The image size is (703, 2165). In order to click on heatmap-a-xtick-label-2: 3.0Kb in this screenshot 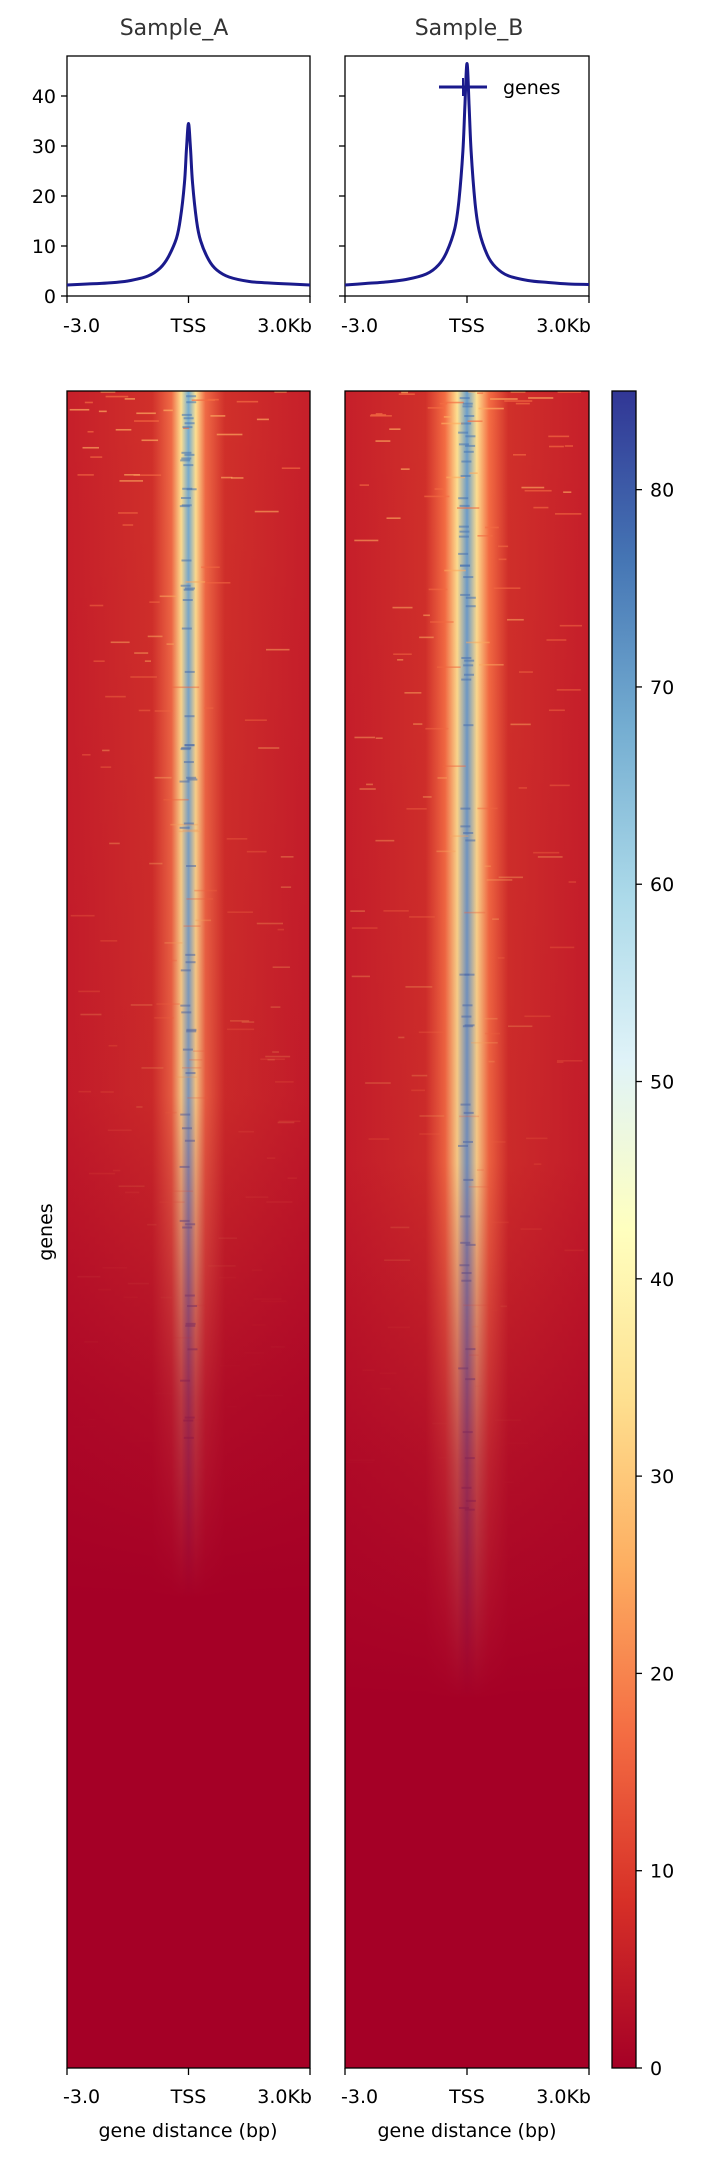, I will do `click(284, 2097)`.